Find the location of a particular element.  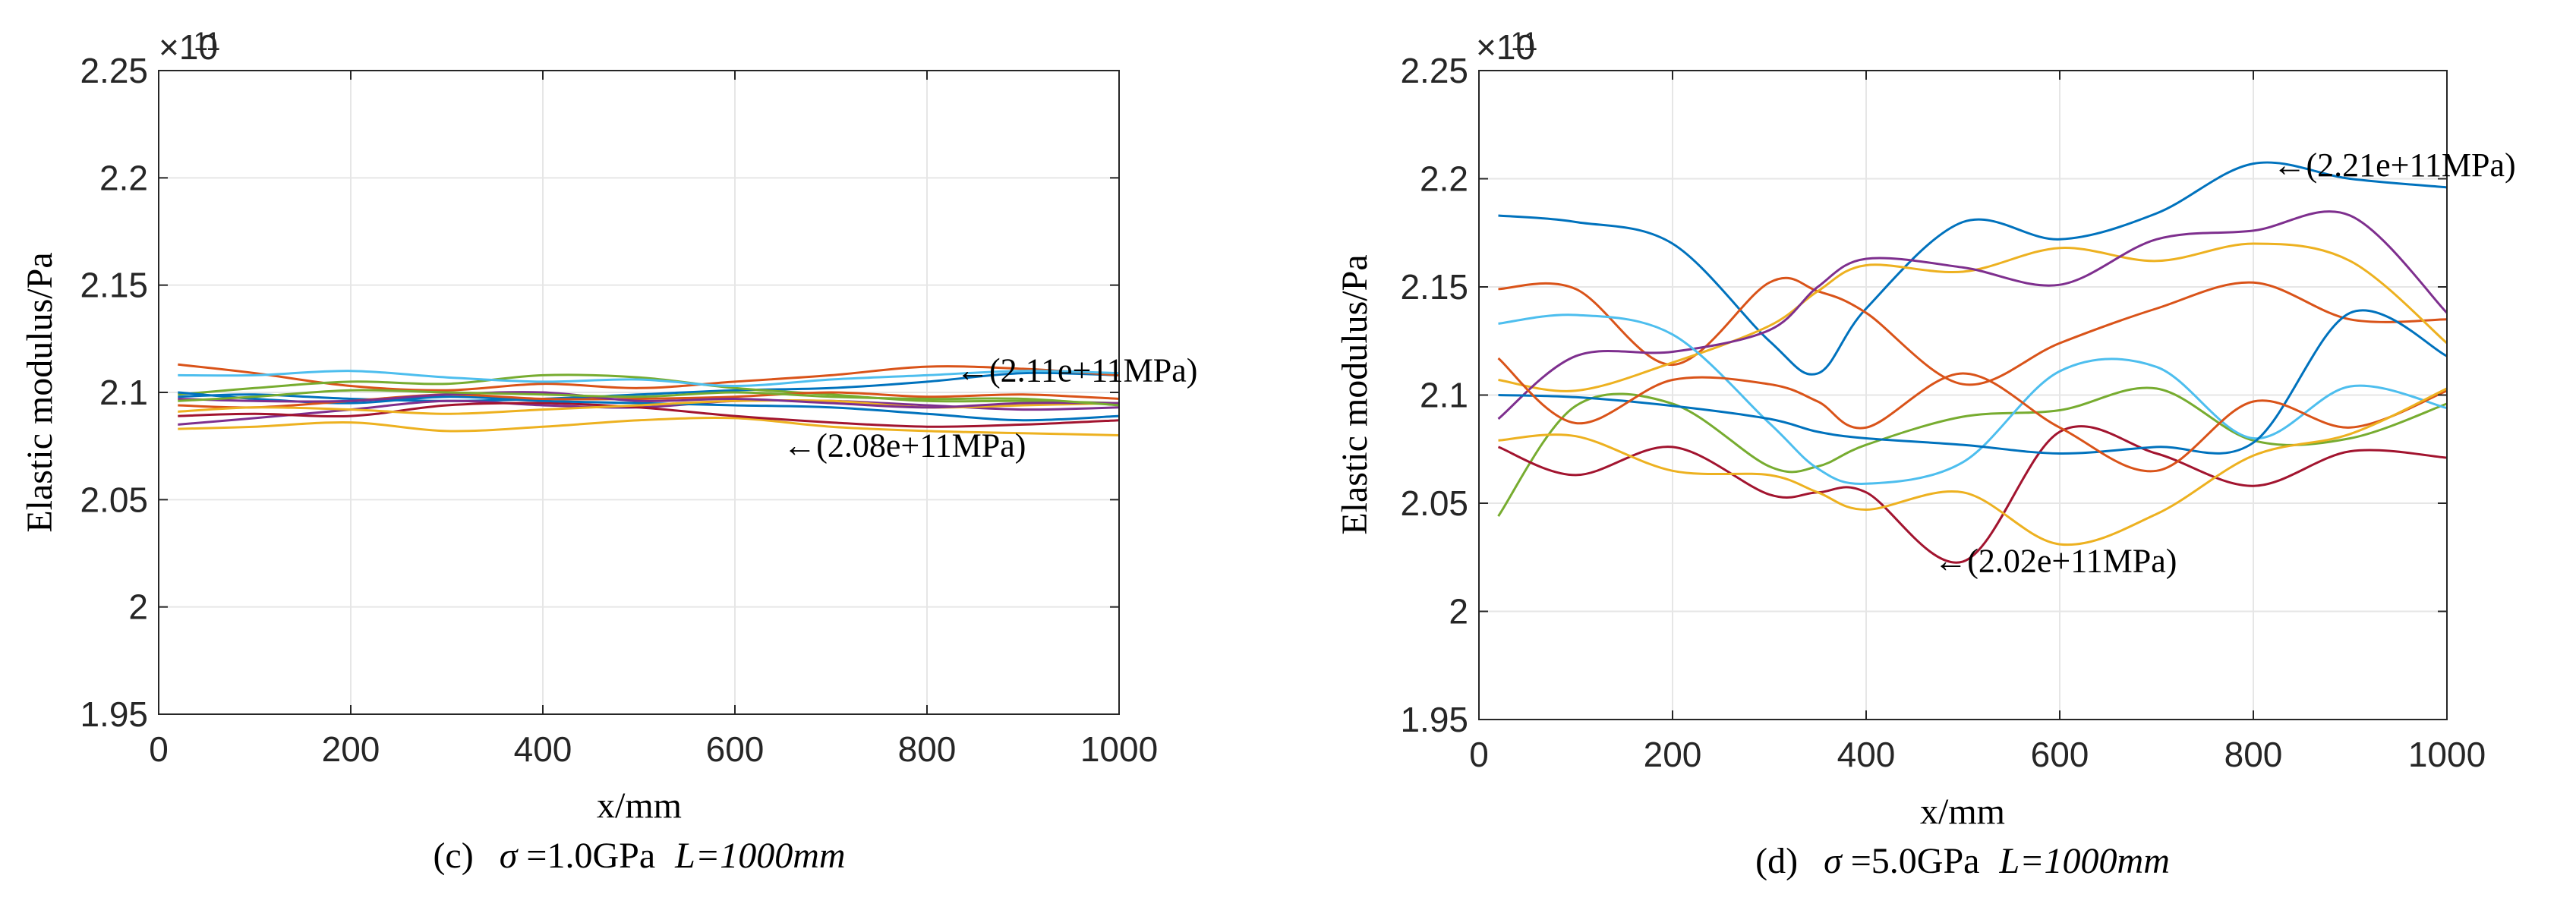

caption-c: (c) σ =1.0GPa L=1000mm is located at coordinates (639, 856).